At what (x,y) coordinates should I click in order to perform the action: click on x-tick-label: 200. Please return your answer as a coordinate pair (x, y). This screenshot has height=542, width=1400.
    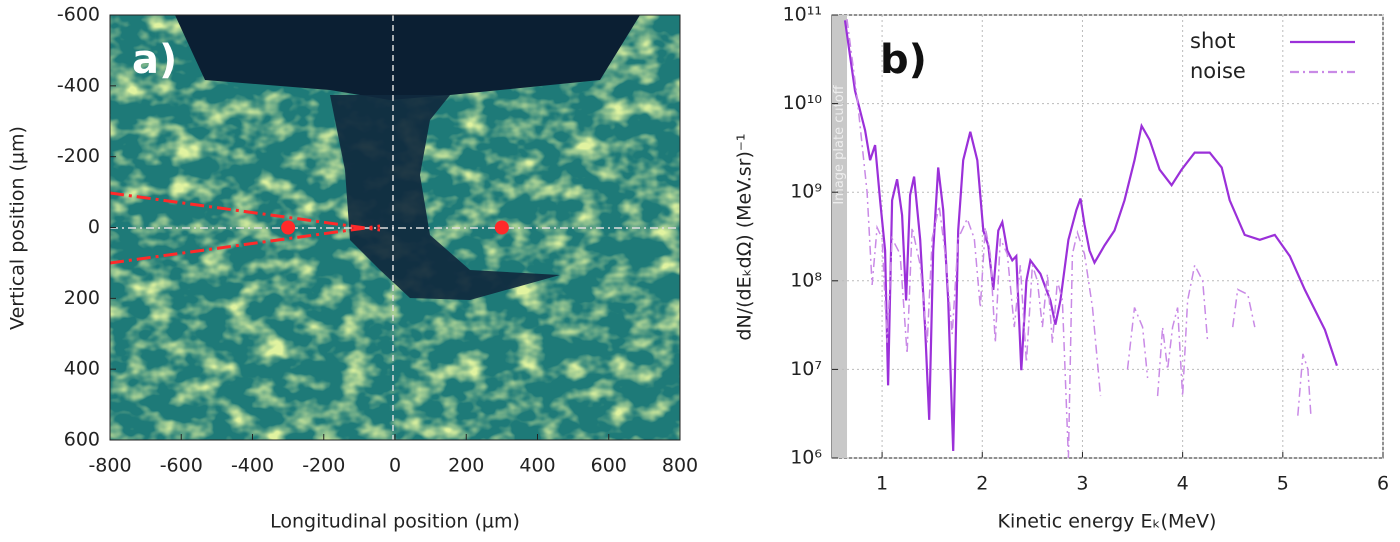
    Looking at the image, I should click on (466, 466).